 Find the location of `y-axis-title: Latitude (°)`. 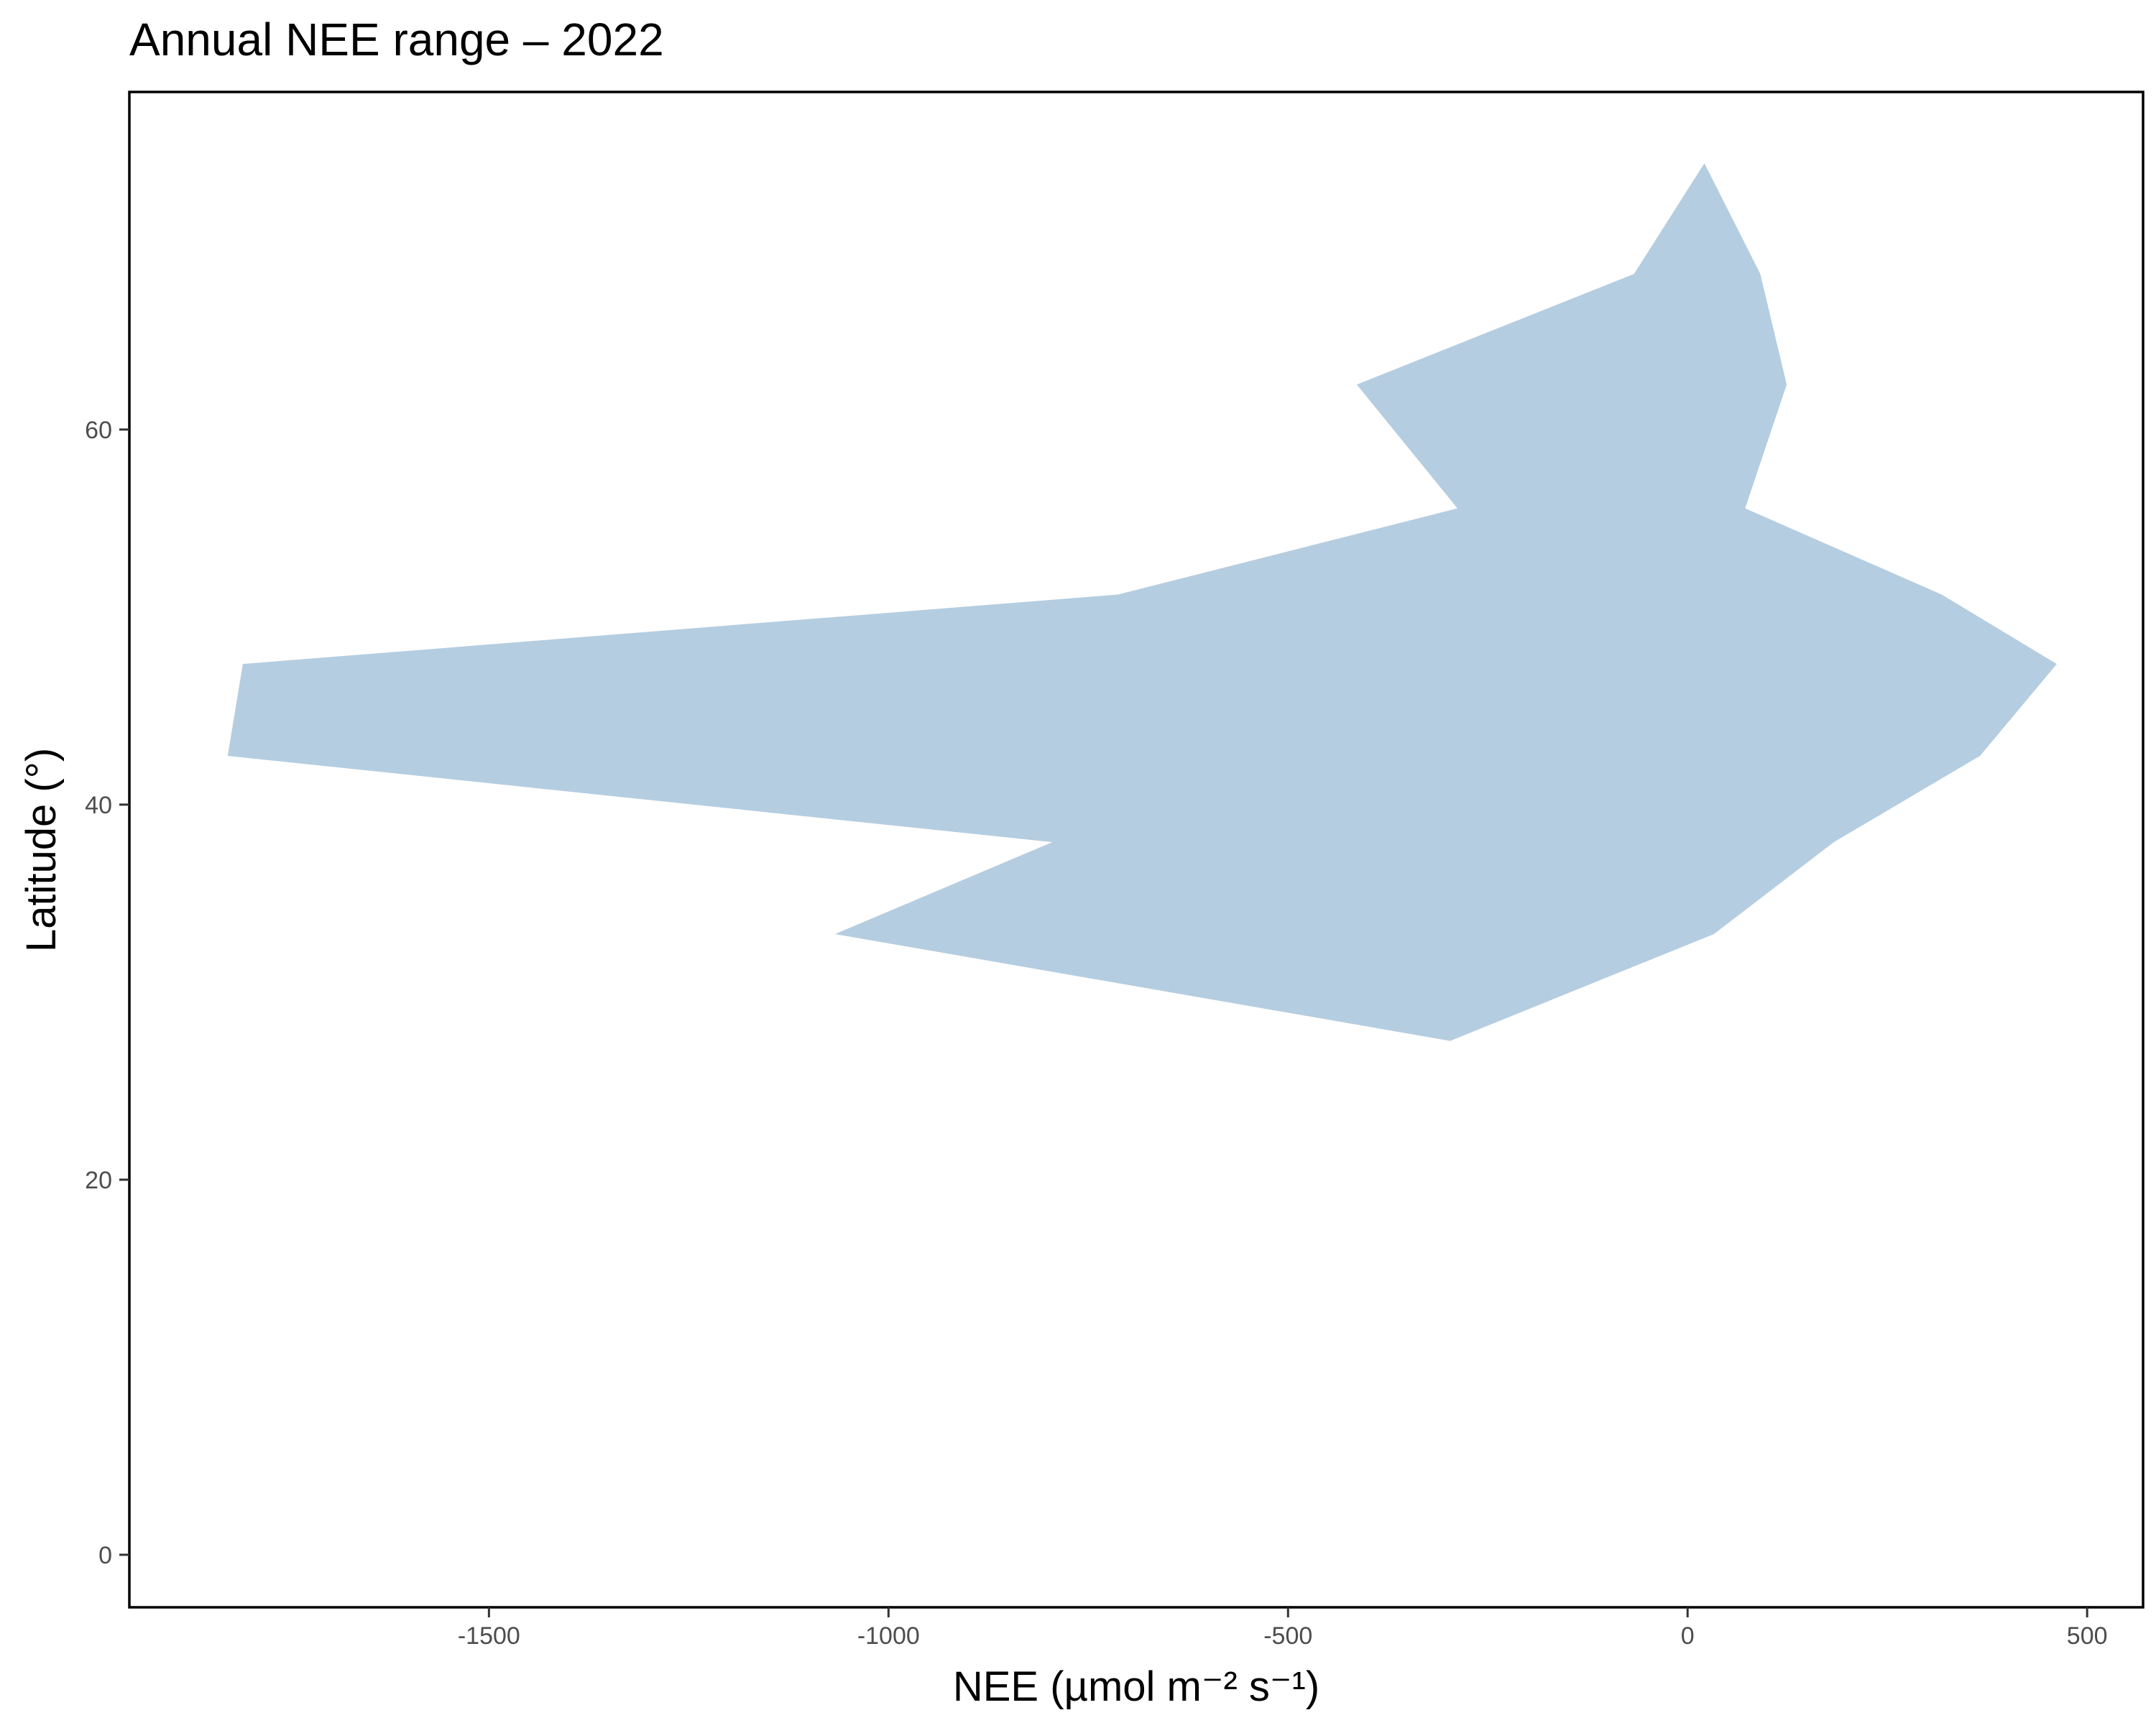

y-axis-title: Latitude (°) is located at coordinates (41, 850).